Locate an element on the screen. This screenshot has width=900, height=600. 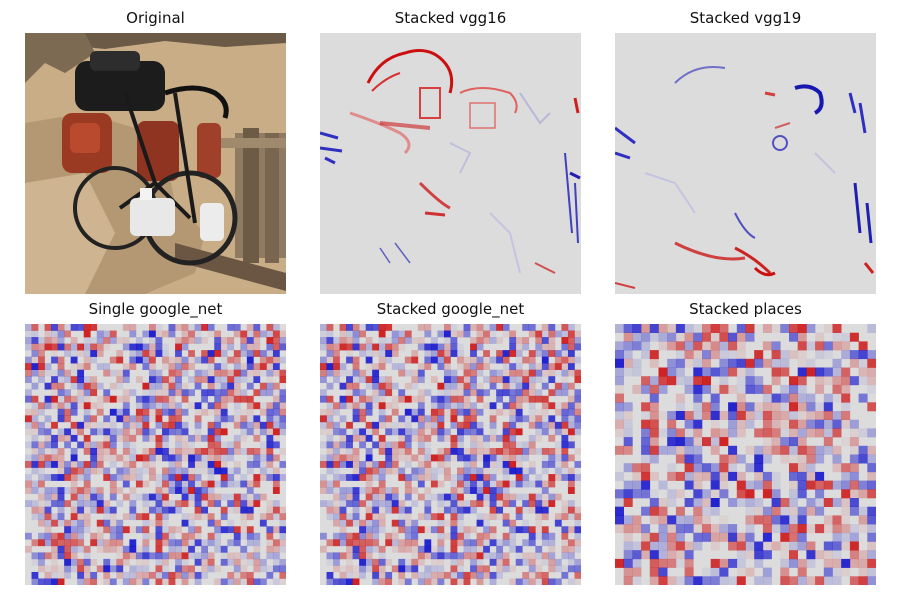
heatmap-stacked-google-net is located at coordinates (450, 454).